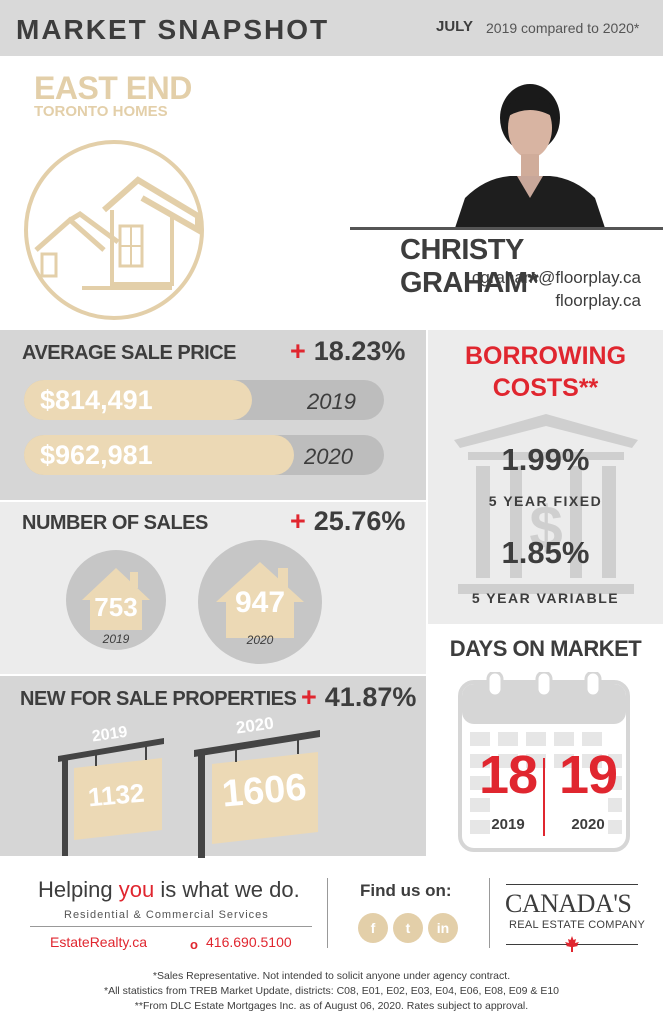 The width and height of the screenshot is (663, 1024). Describe the element at coordinates (598, 300) in the screenshot. I see `agent-website-link: floorplay.ca` at that location.